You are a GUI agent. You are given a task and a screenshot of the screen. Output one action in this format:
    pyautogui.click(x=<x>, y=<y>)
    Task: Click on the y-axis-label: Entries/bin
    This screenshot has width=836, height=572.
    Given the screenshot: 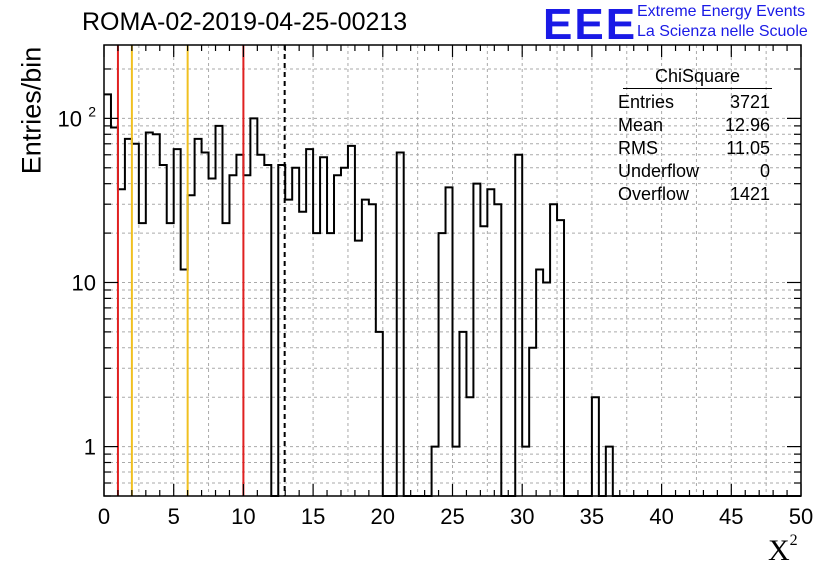 What is the action you would take?
    pyautogui.click(x=31, y=110)
    